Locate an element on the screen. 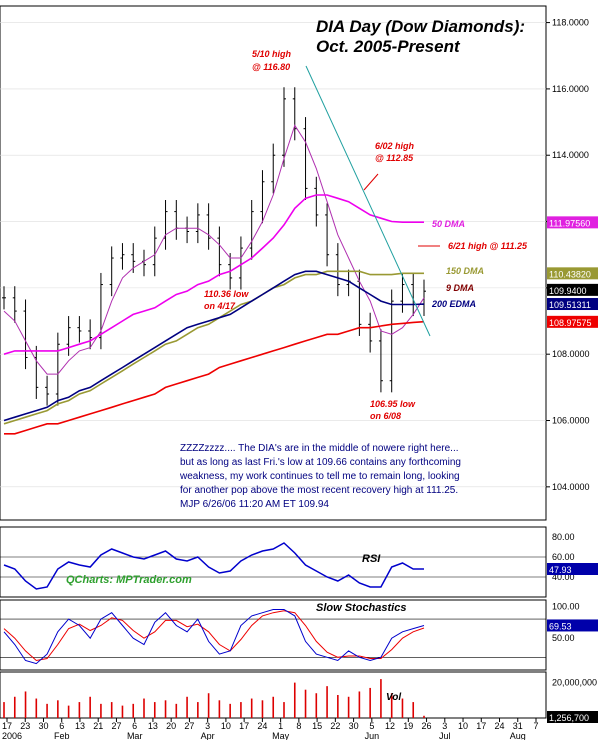  annotation-low-608-a: 106.95 low is located at coordinates (393, 404).